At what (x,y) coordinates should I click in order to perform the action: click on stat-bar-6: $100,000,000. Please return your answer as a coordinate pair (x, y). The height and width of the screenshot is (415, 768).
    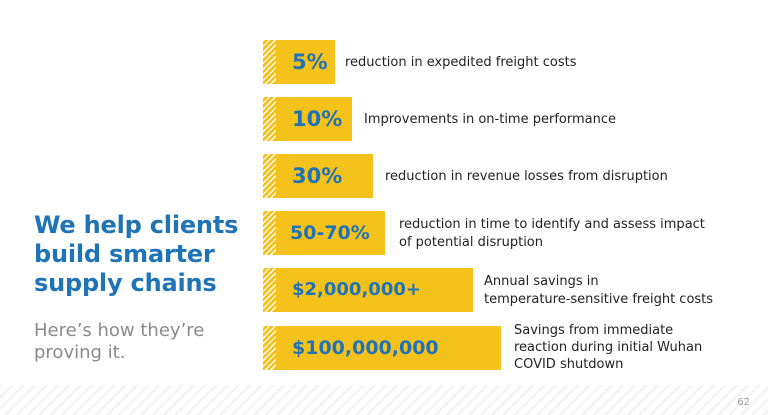
    Looking at the image, I should click on (382, 348).